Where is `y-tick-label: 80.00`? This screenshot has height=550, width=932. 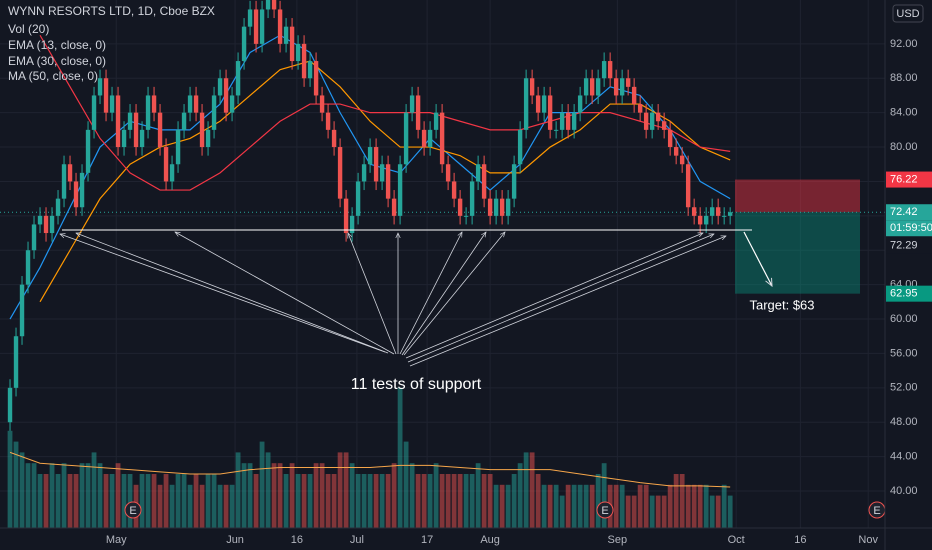
y-tick-label: 80.00 is located at coordinates (904, 147).